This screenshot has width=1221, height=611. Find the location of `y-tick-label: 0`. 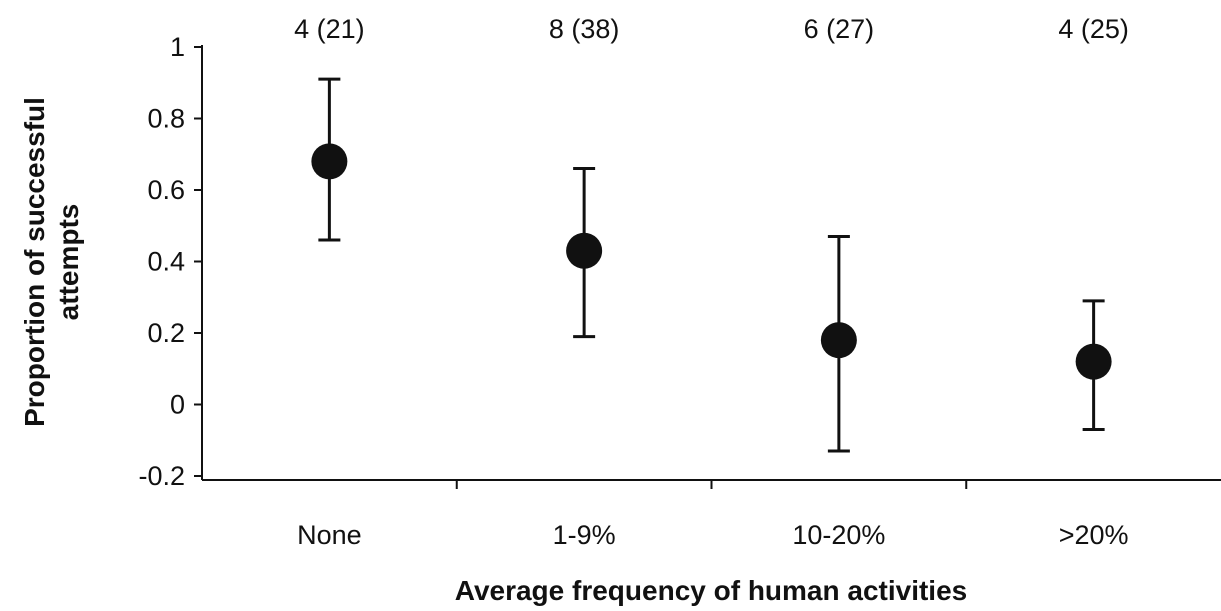

y-tick-label: 0 is located at coordinates (177, 405).